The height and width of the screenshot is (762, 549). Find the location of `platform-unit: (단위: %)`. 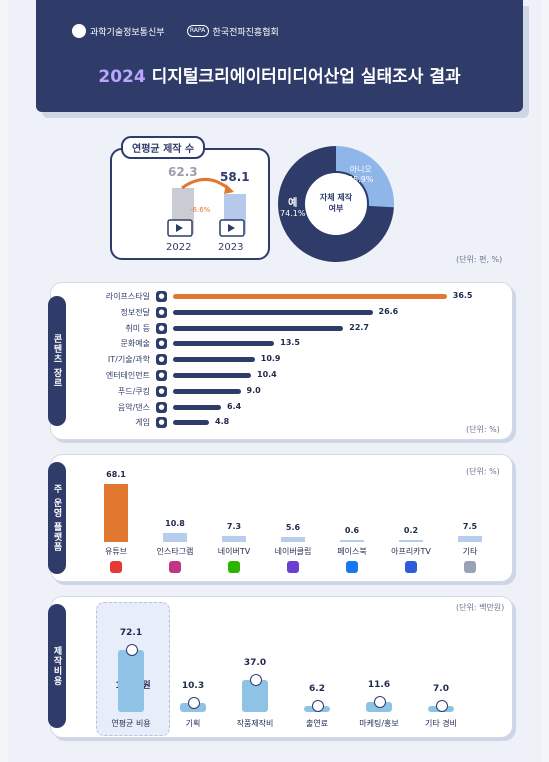

platform-unit: (단위: %) is located at coordinates (483, 471).